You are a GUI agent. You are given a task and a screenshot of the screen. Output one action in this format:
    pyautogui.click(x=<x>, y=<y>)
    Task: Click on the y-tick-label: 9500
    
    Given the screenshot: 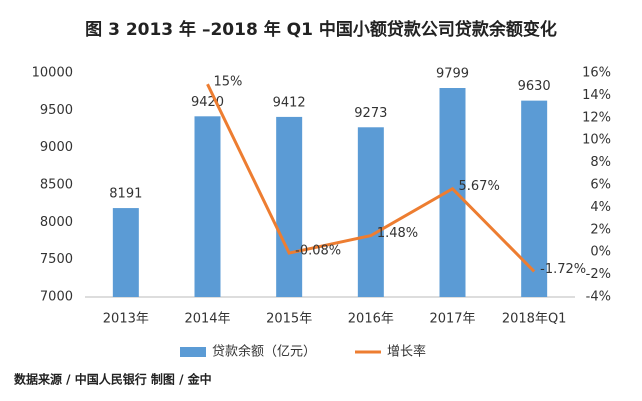 What is the action you would take?
    pyautogui.click(x=56, y=110)
    